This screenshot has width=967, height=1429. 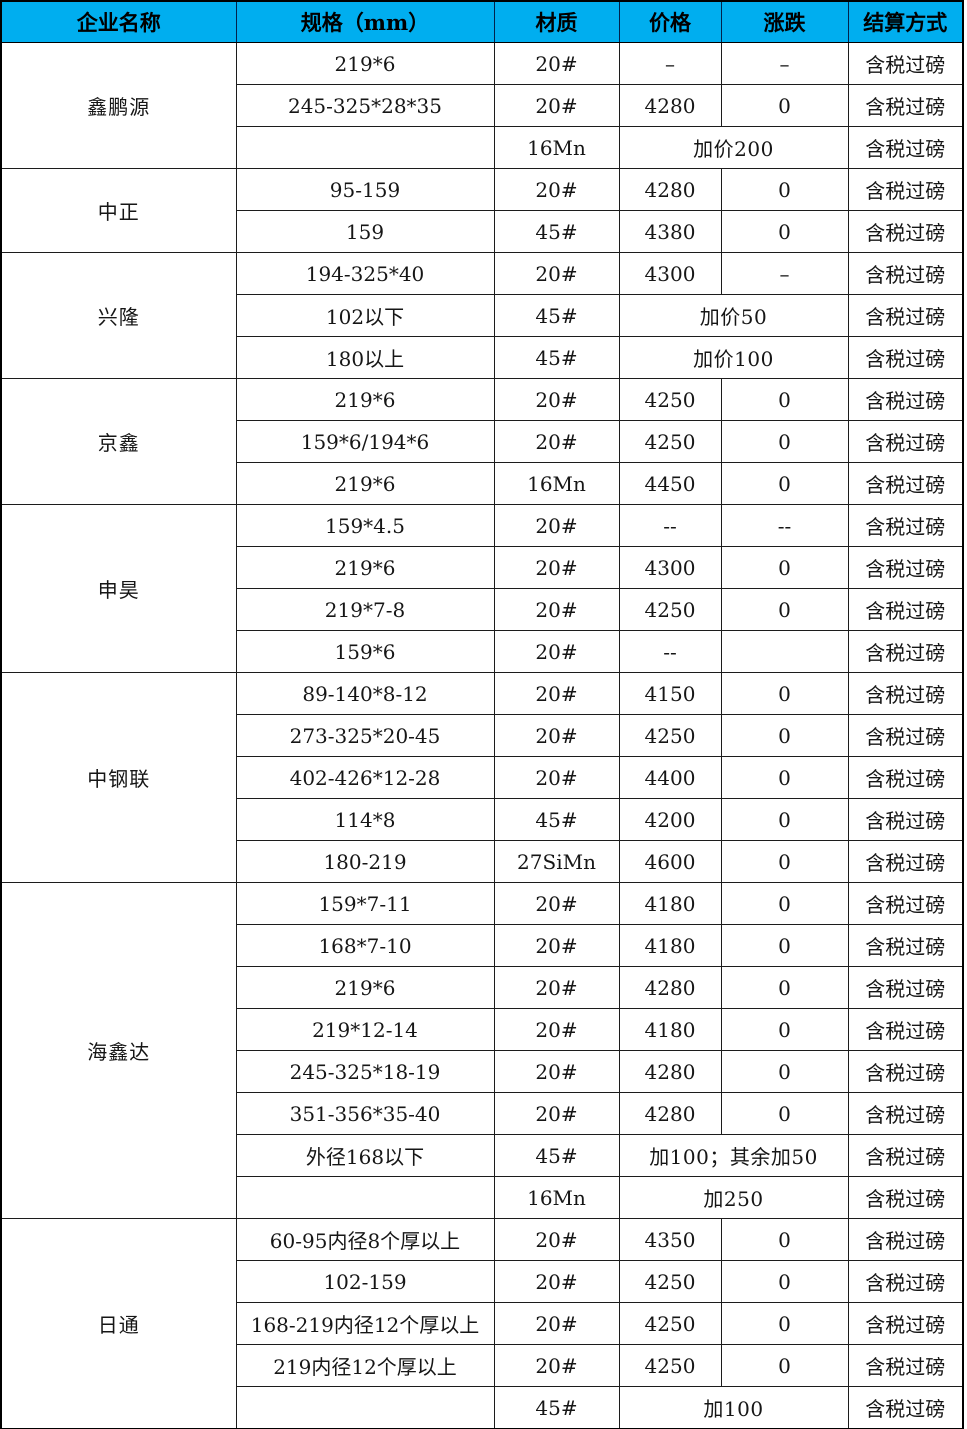 What do you see at coordinates (365, 189) in the screenshot?
I see `spec-cell: 95-159` at bounding box center [365, 189].